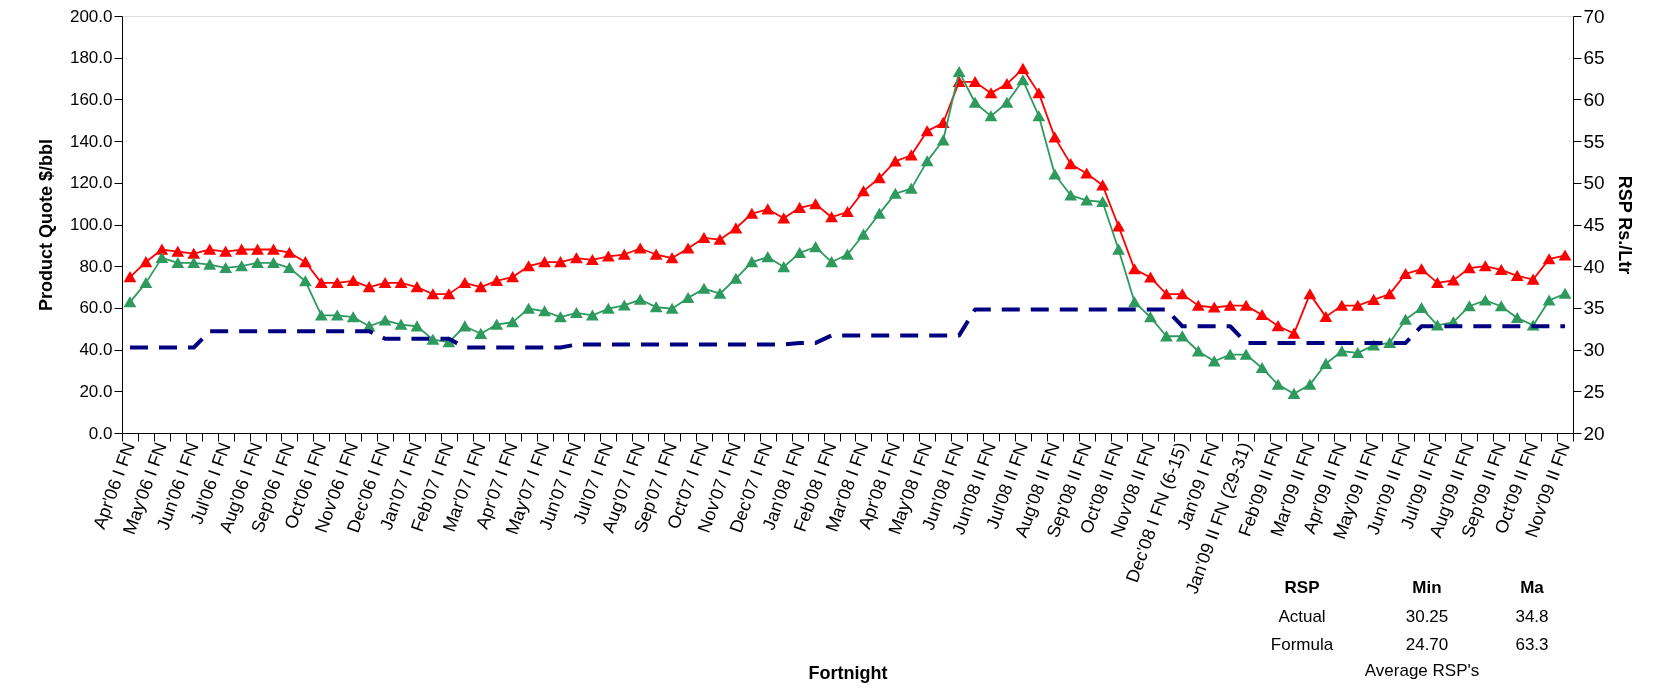 Image resolution: width=1665 pixels, height=693 pixels. Describe the element at coordinates (100, 433) in the screenshot. I see `y-tick-label: 0.0` at that location.